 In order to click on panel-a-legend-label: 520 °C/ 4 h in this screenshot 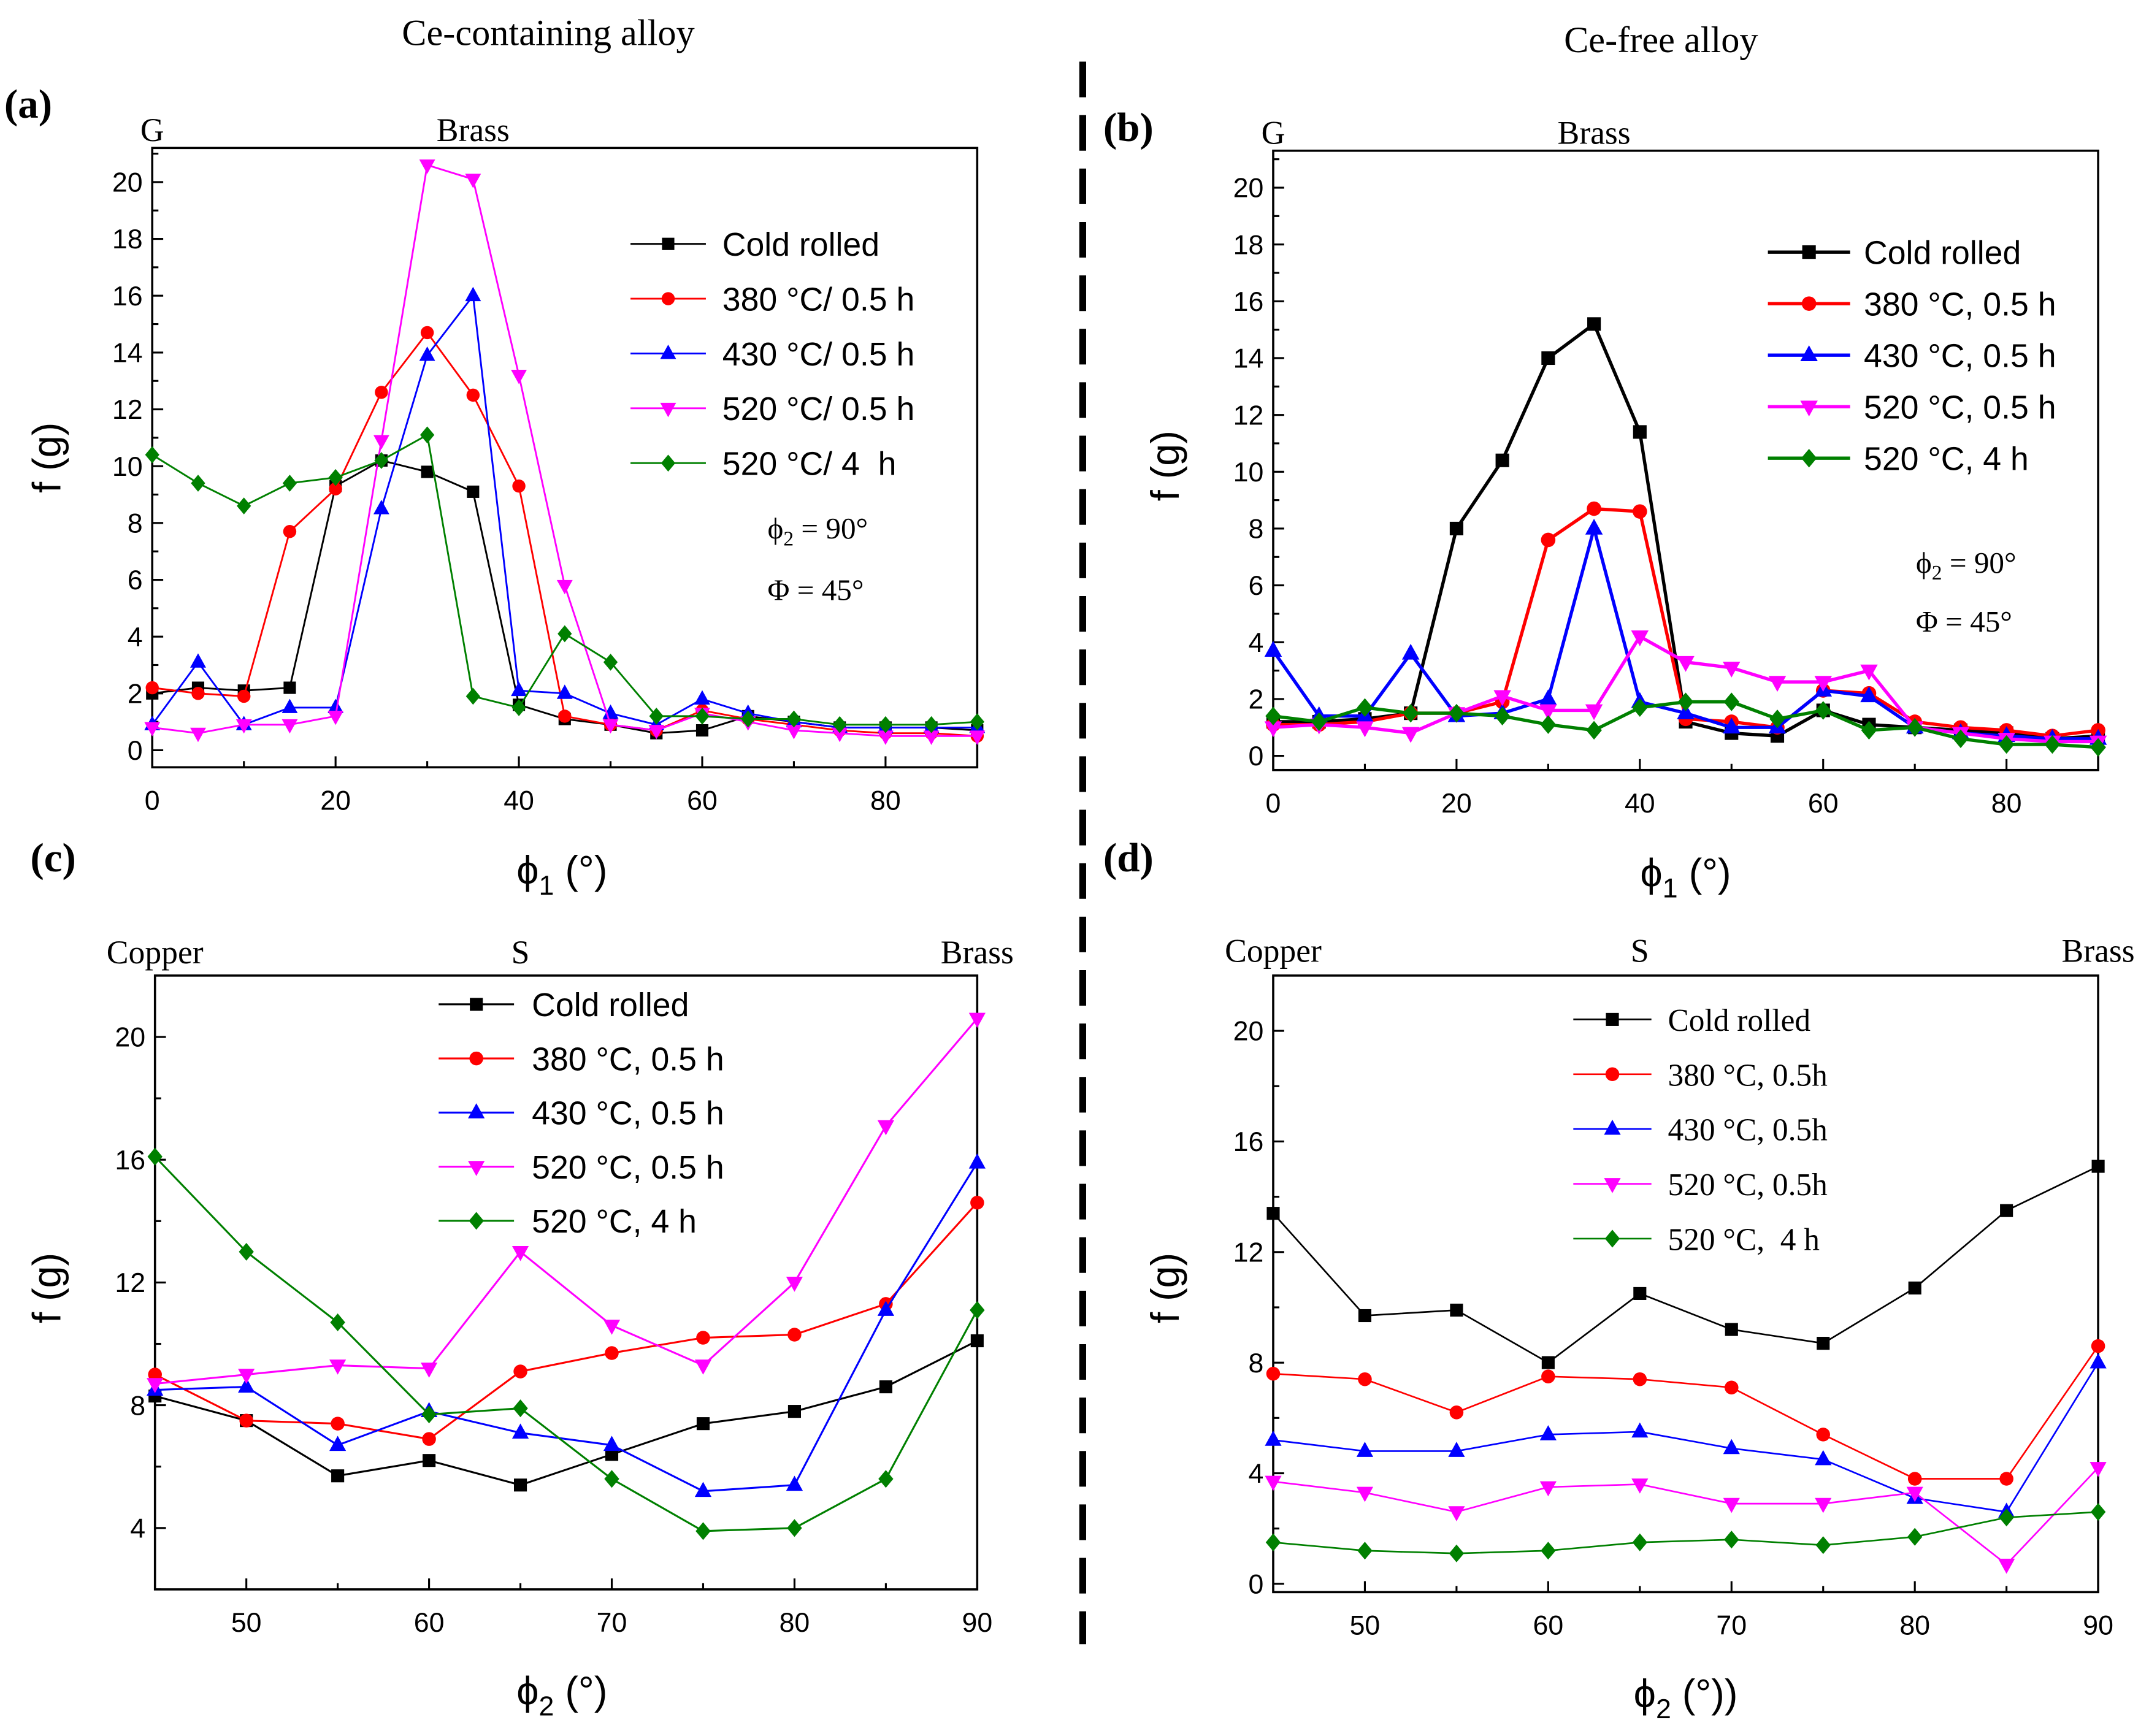, I will do `click(809, 464)`.